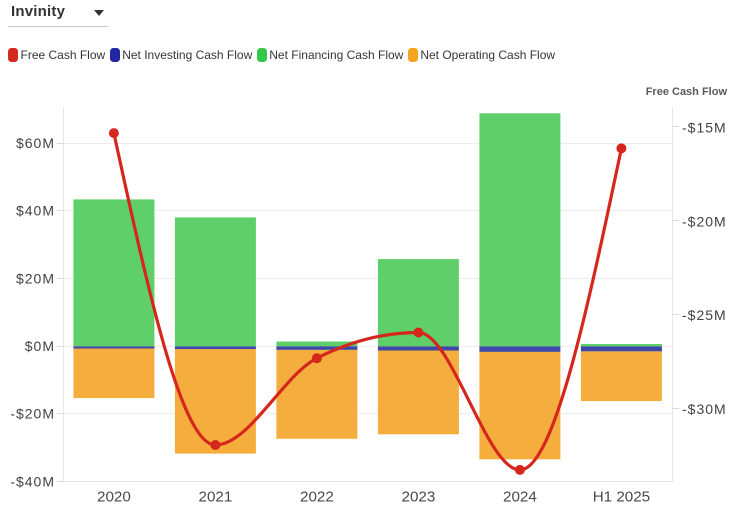  What do you see at coordinates (32, 481) in the screenshot?
I see `svg-text: -$40M` at bounding box center [32, 481].